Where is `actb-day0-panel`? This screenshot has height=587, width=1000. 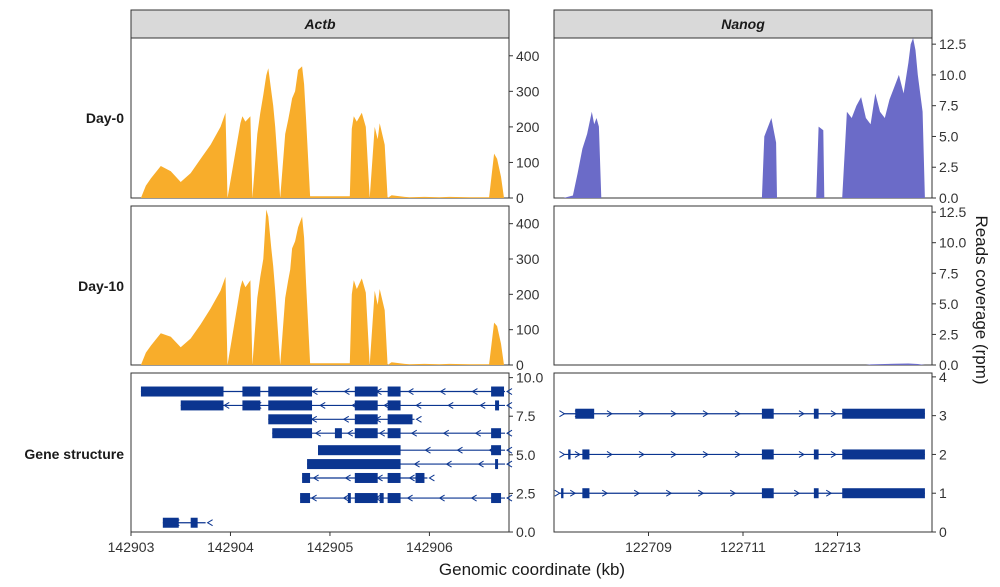 actb-day0-panel is located at coordinates (320, 118).